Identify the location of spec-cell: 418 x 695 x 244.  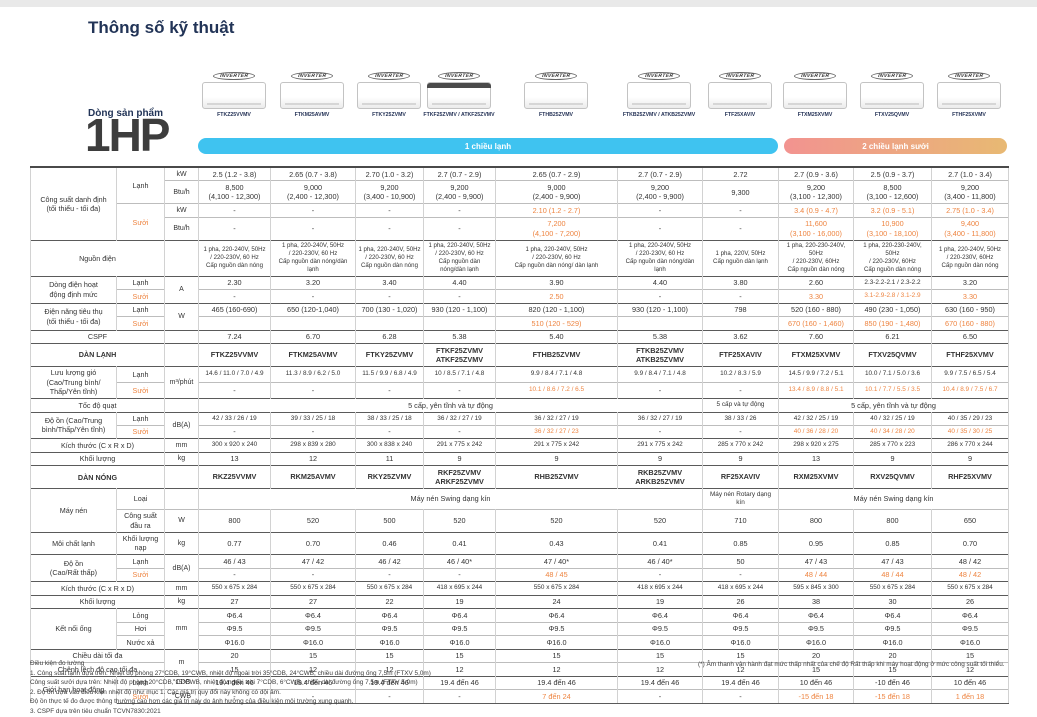
(459, 588).